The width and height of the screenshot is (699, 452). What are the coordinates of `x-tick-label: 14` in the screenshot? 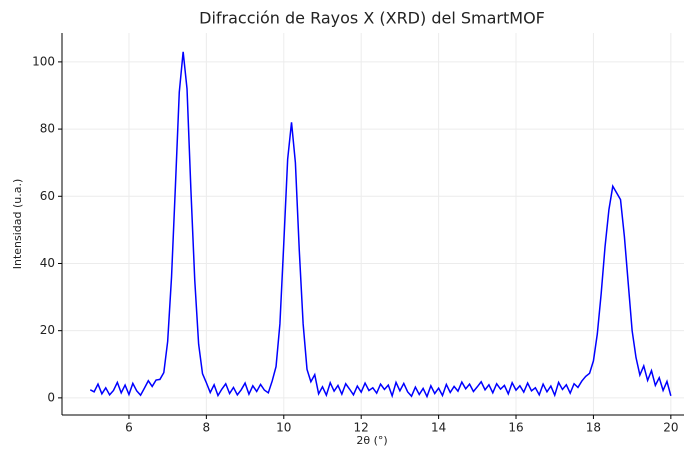 It's located at (438, 428).